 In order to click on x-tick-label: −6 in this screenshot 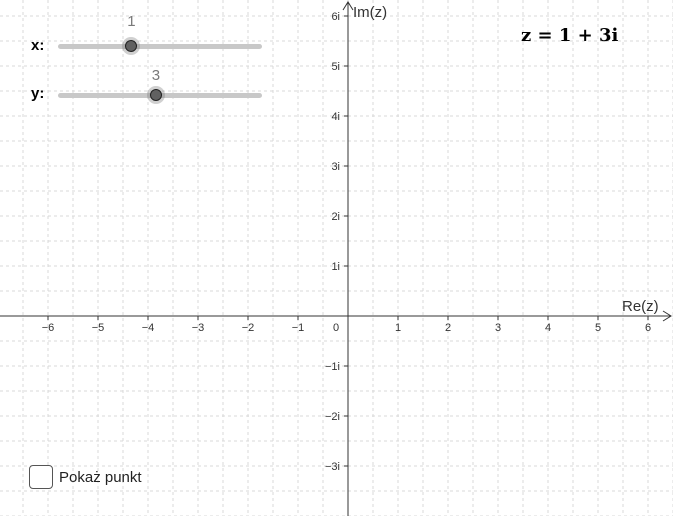, I will do `click(48, 328)`.